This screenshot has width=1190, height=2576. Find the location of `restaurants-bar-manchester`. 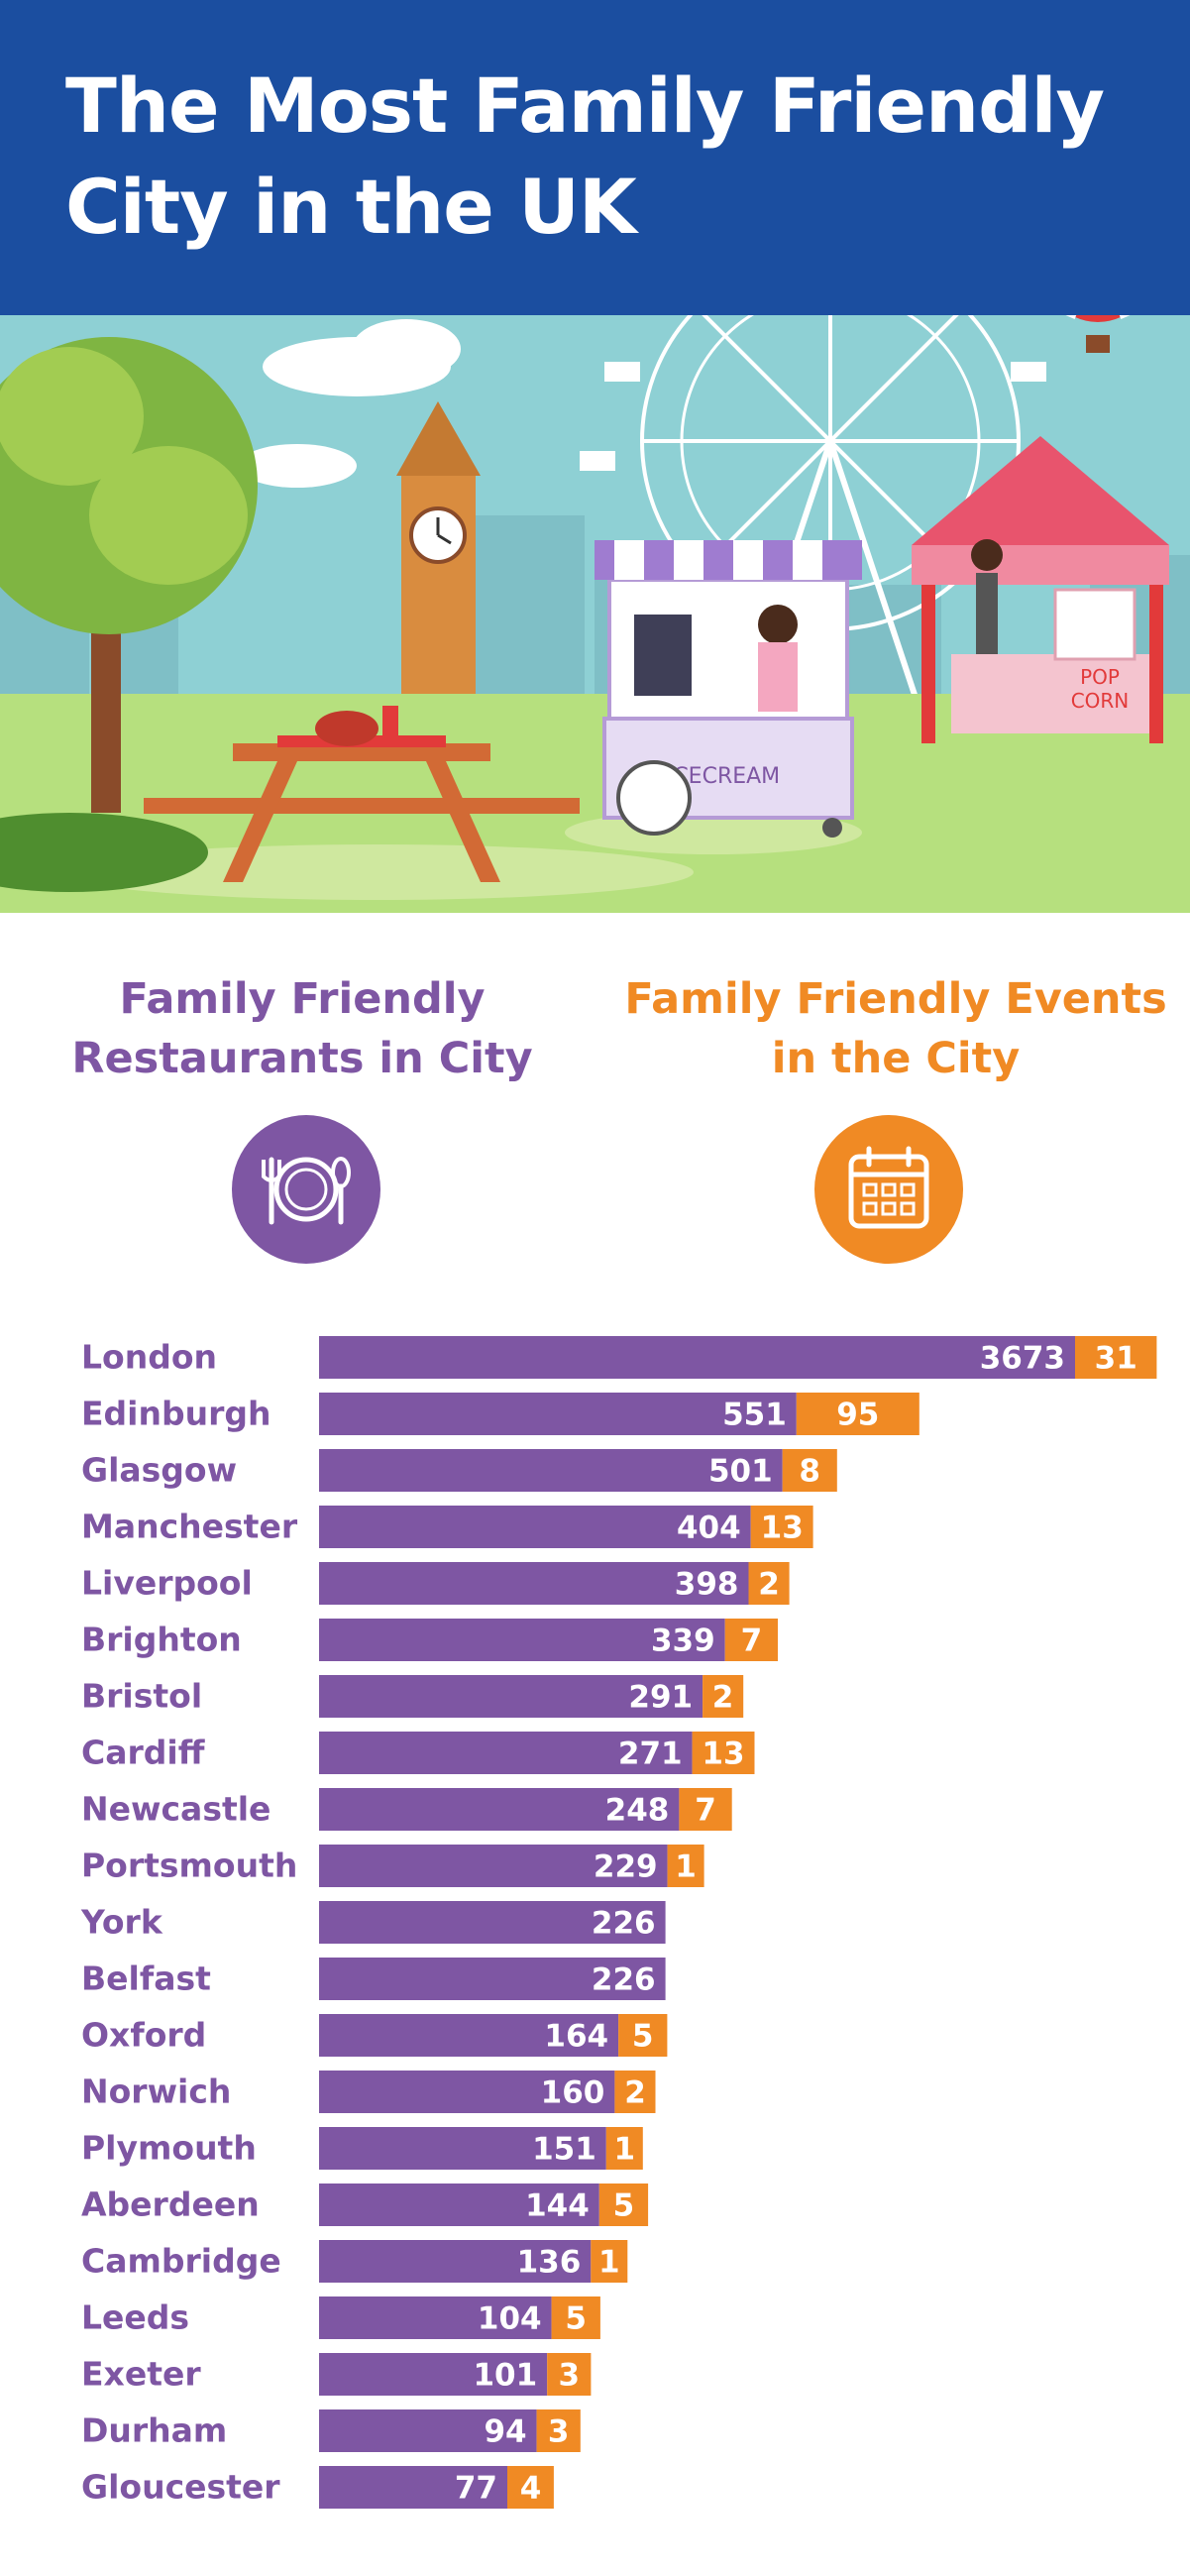

restaurants-bar-manchester is located at coordinates (535, 1527).